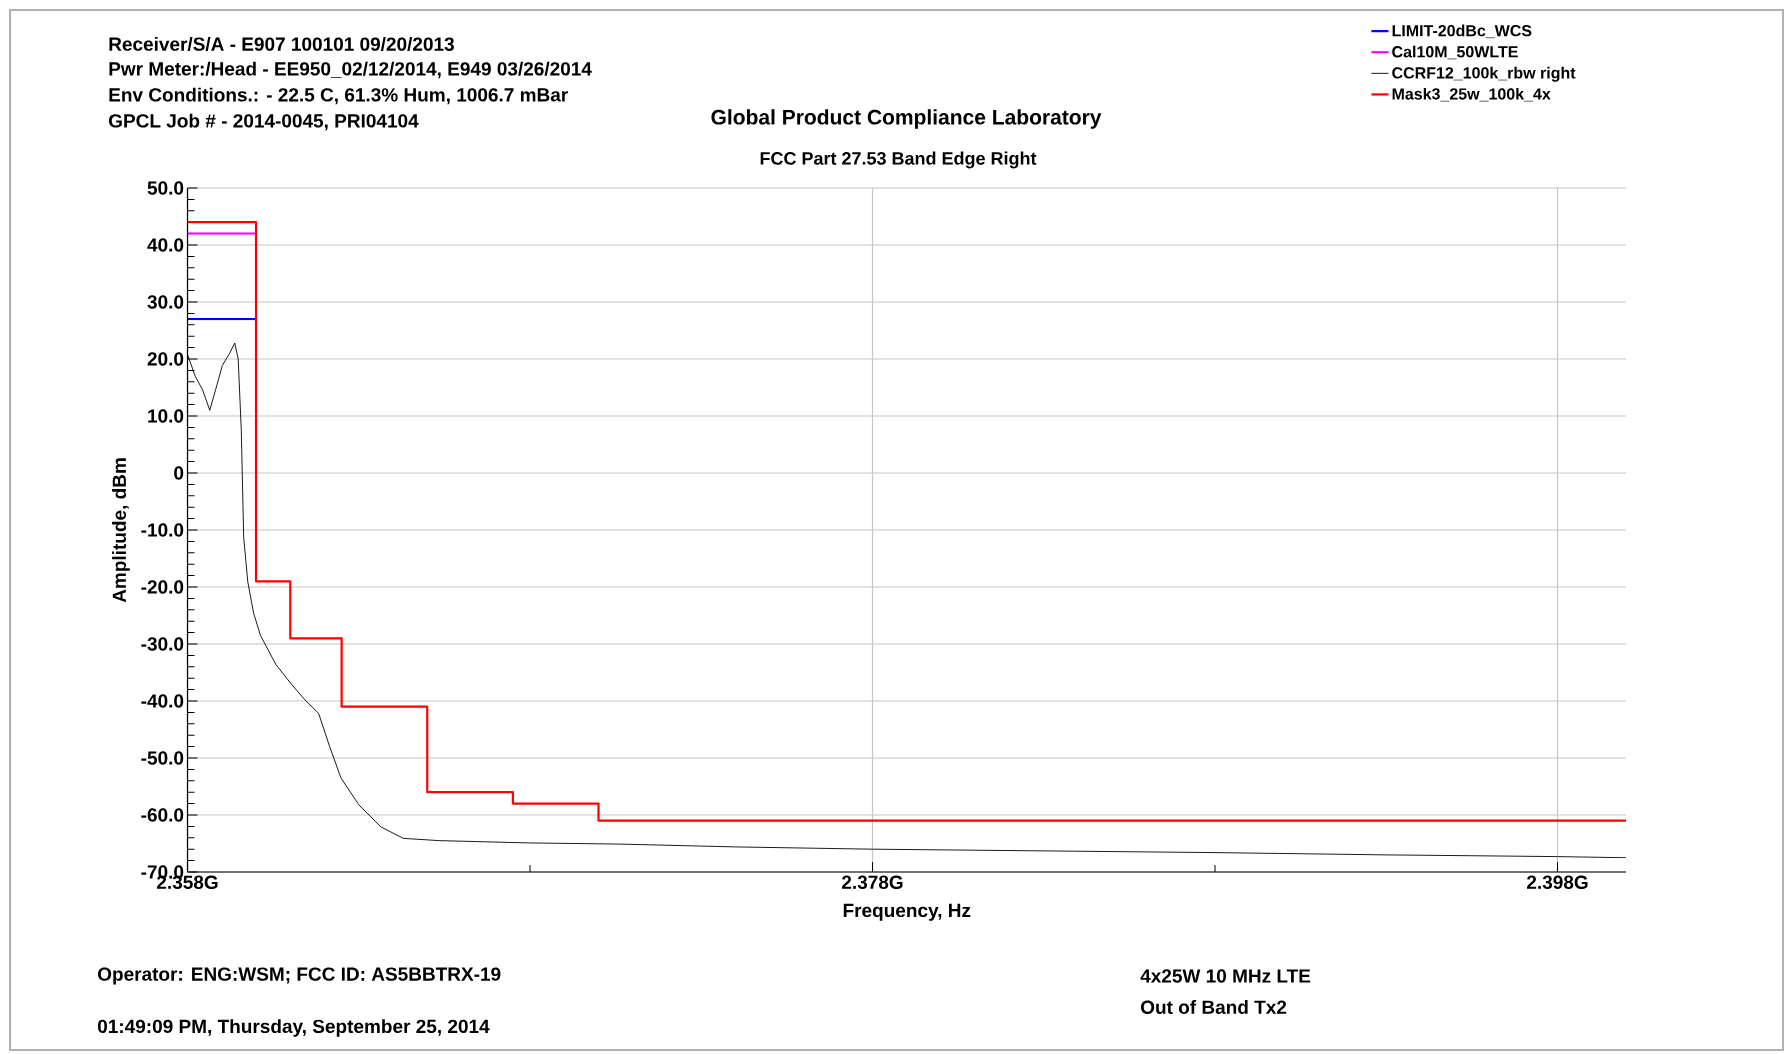 The height and width of the screenshot is (1054, 1785). I want to click on chart-subtitle: FCC Part 27.53 Band Edge Right, so click(898, 160).